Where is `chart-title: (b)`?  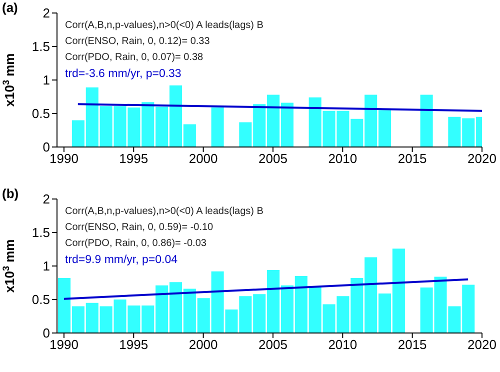
chart-title: (b) is located at coordinates (10, 193).